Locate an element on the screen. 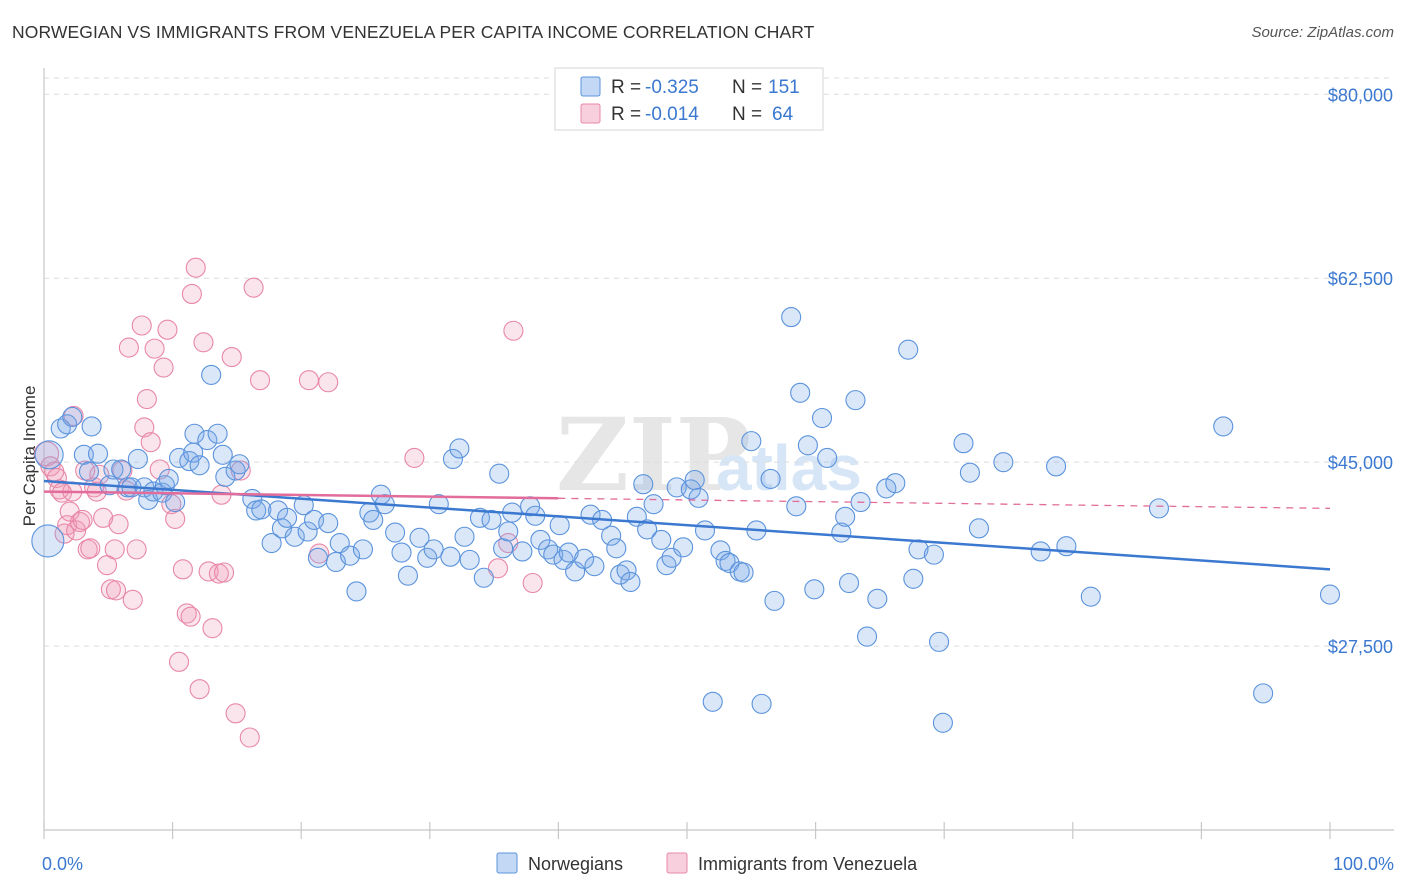  bottom-legend-label-norwegians: Norwegians is located at coordinates (575, 864).